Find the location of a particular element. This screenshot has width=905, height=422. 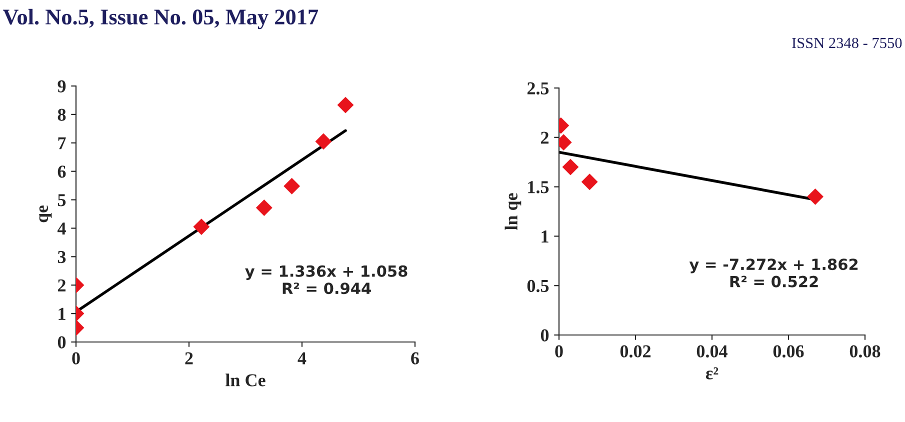

y-axis-title: ln qe is located at coordinates (513, 211).